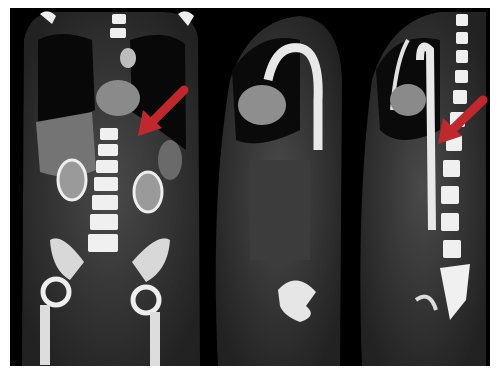  I want to click on pubic-bone, so click(426, 302).